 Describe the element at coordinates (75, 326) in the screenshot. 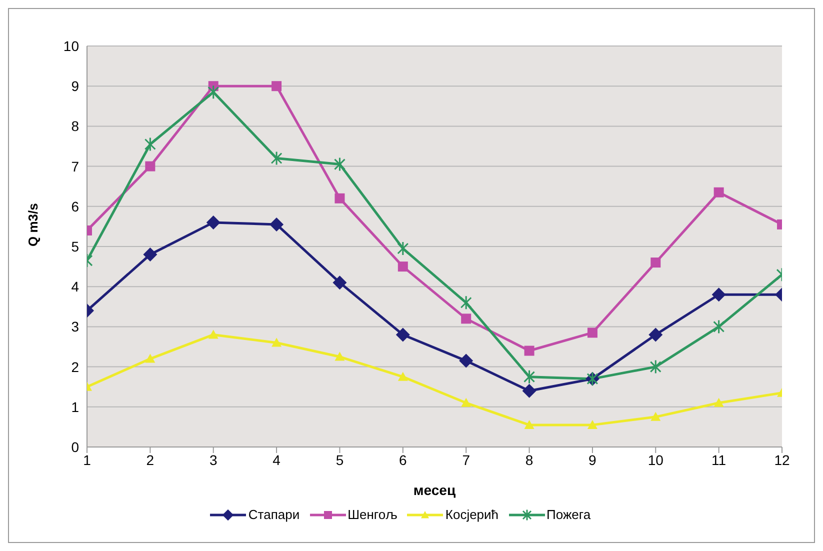

I see `y-tick-label: 3` at that location.